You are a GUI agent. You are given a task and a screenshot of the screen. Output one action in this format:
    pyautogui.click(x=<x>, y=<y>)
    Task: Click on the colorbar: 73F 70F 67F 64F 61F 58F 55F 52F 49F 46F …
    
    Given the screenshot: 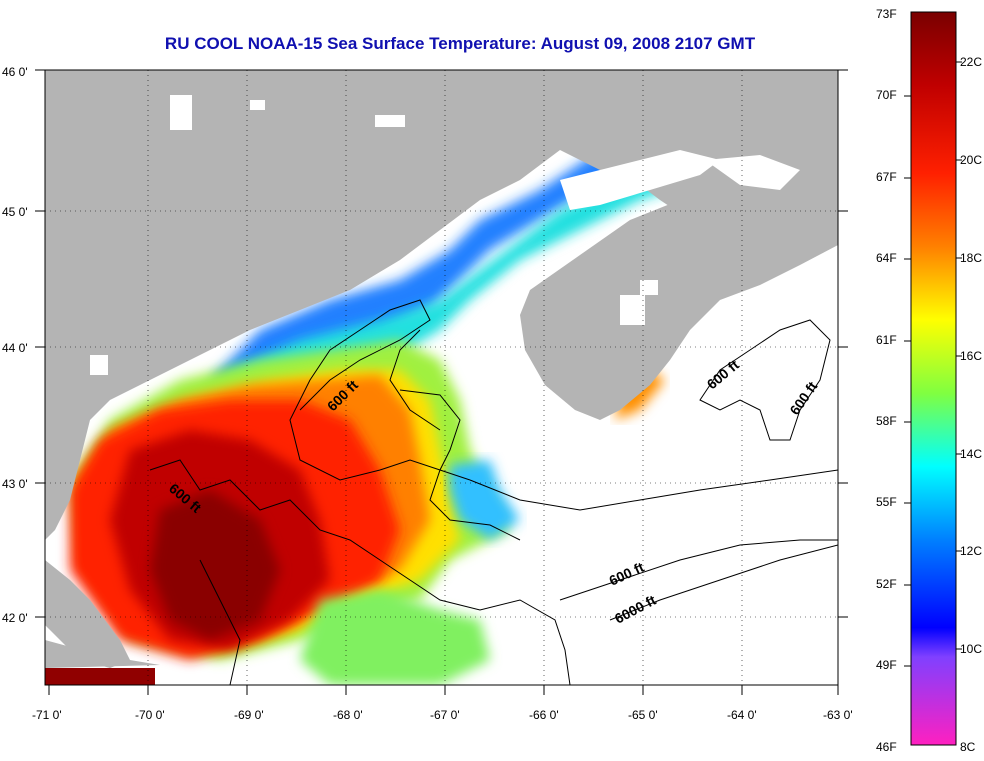 What is the action you would take?
    pyautogui.click(x=929, y=380)
    